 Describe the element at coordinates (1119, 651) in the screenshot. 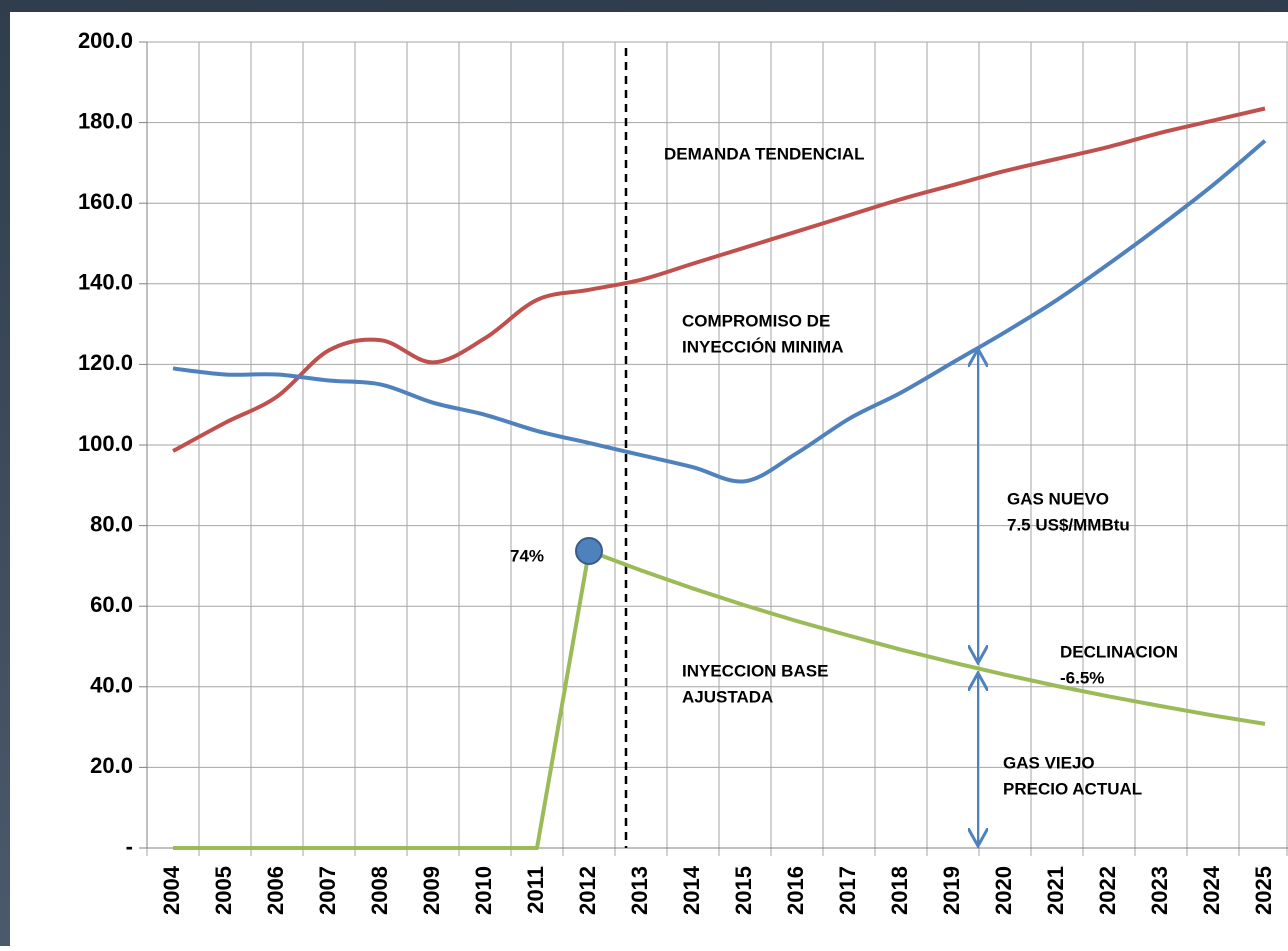

I see `annotation: DECLINACION` at that location.